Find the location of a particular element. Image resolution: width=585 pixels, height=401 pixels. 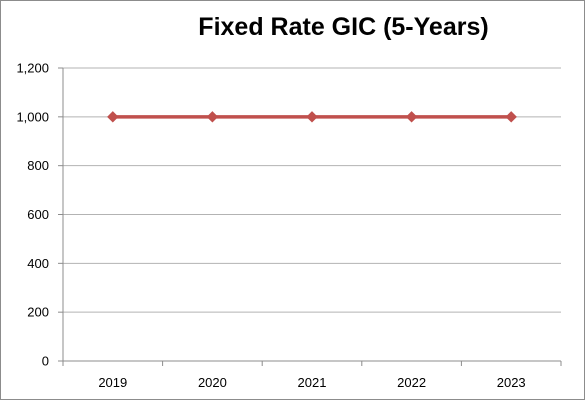

x-tick-label: 2022 is located at coordinates (411, 382).